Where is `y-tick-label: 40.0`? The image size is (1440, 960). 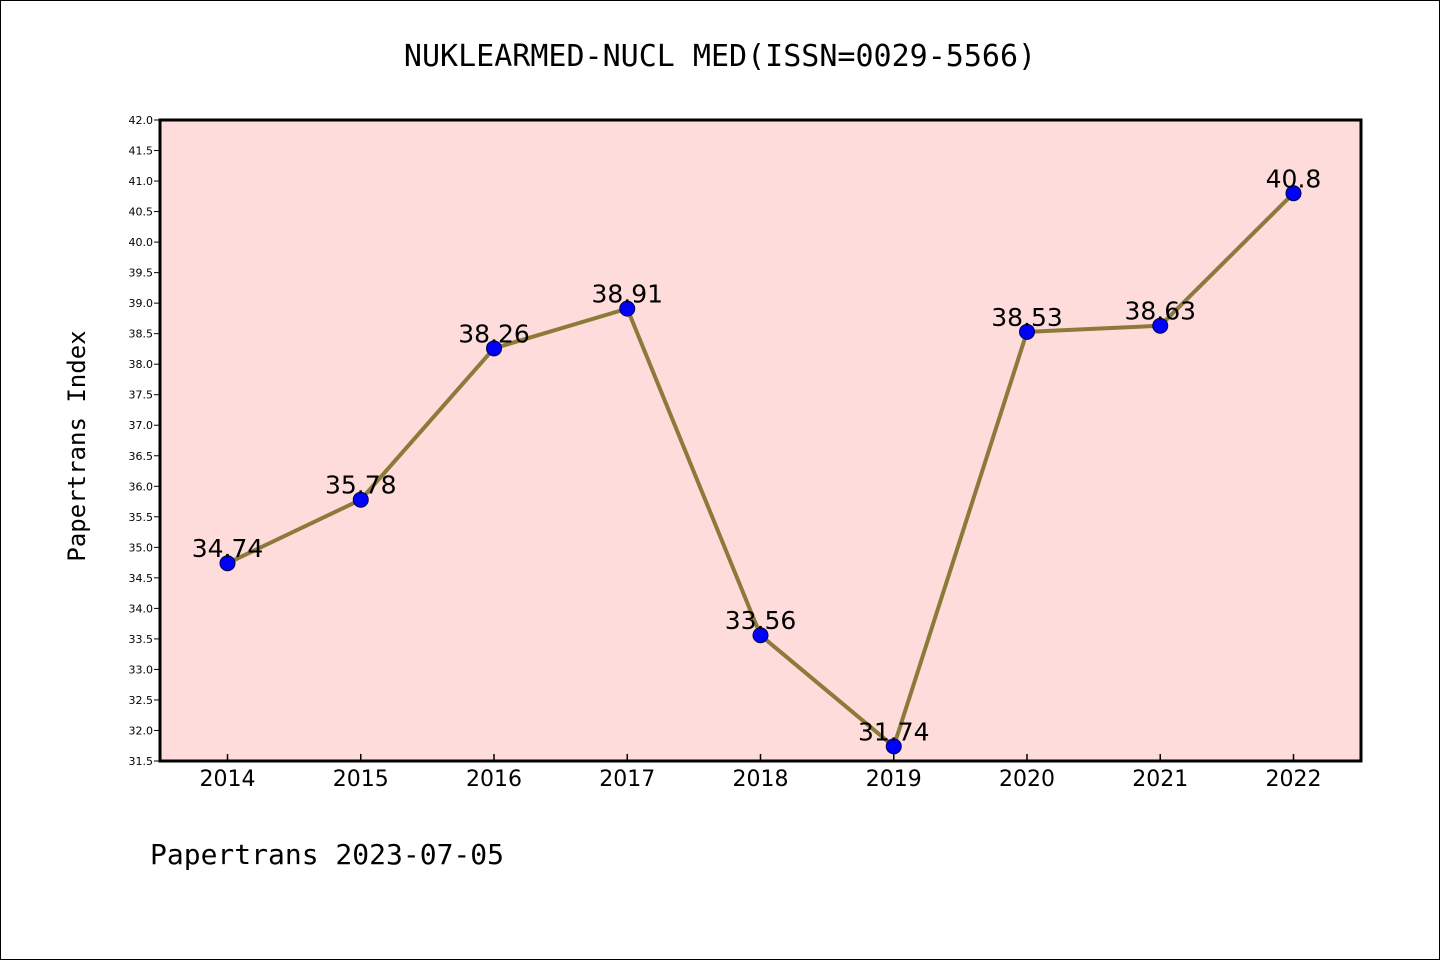 y-tick-label: 40.0 is located at coordinates (141, 242).